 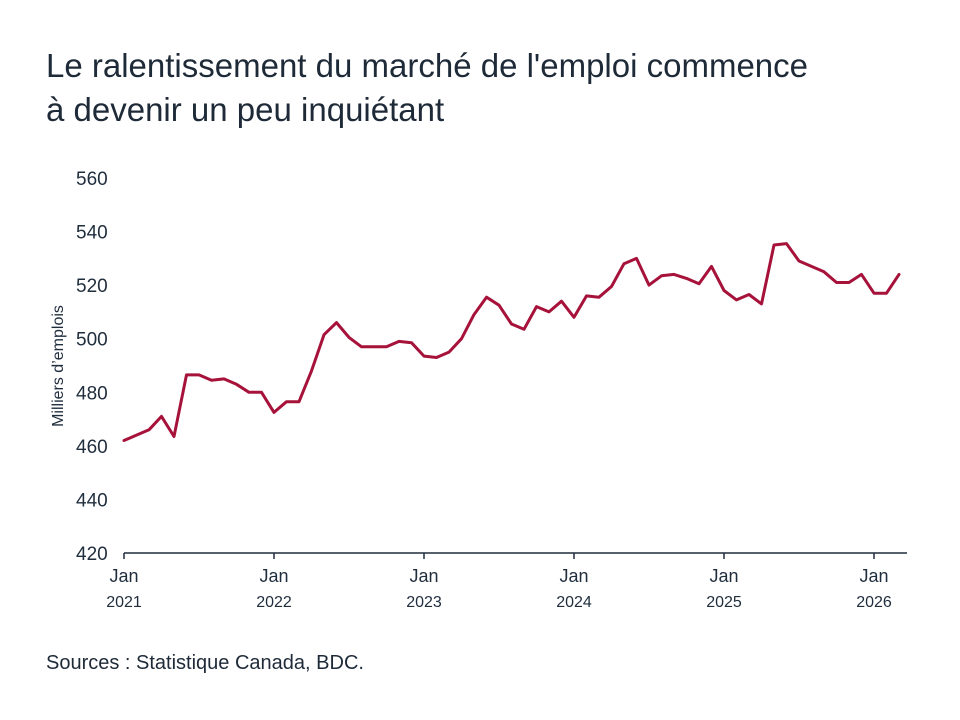 I want to click on x-tick-year-label-2022: 2022, so click(x=274, y=602).